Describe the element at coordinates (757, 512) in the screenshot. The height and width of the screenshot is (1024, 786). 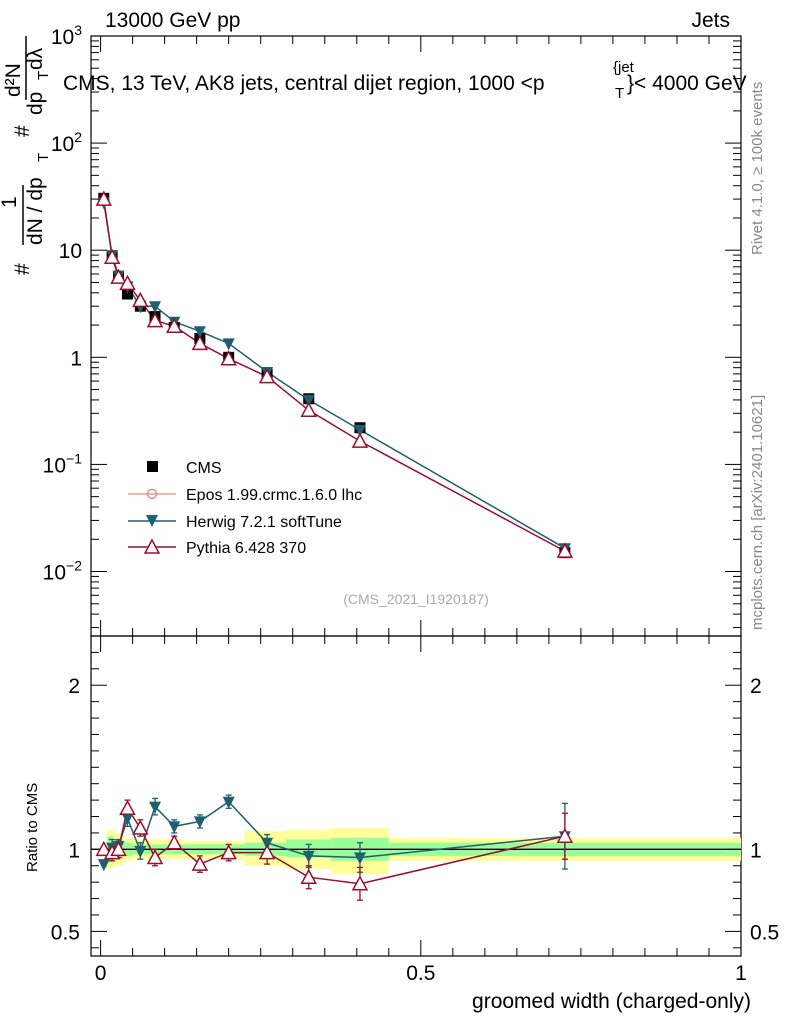
I see `mcplots-label: mcplots.cern.ch [arXiv:2401.10621]` at that location.